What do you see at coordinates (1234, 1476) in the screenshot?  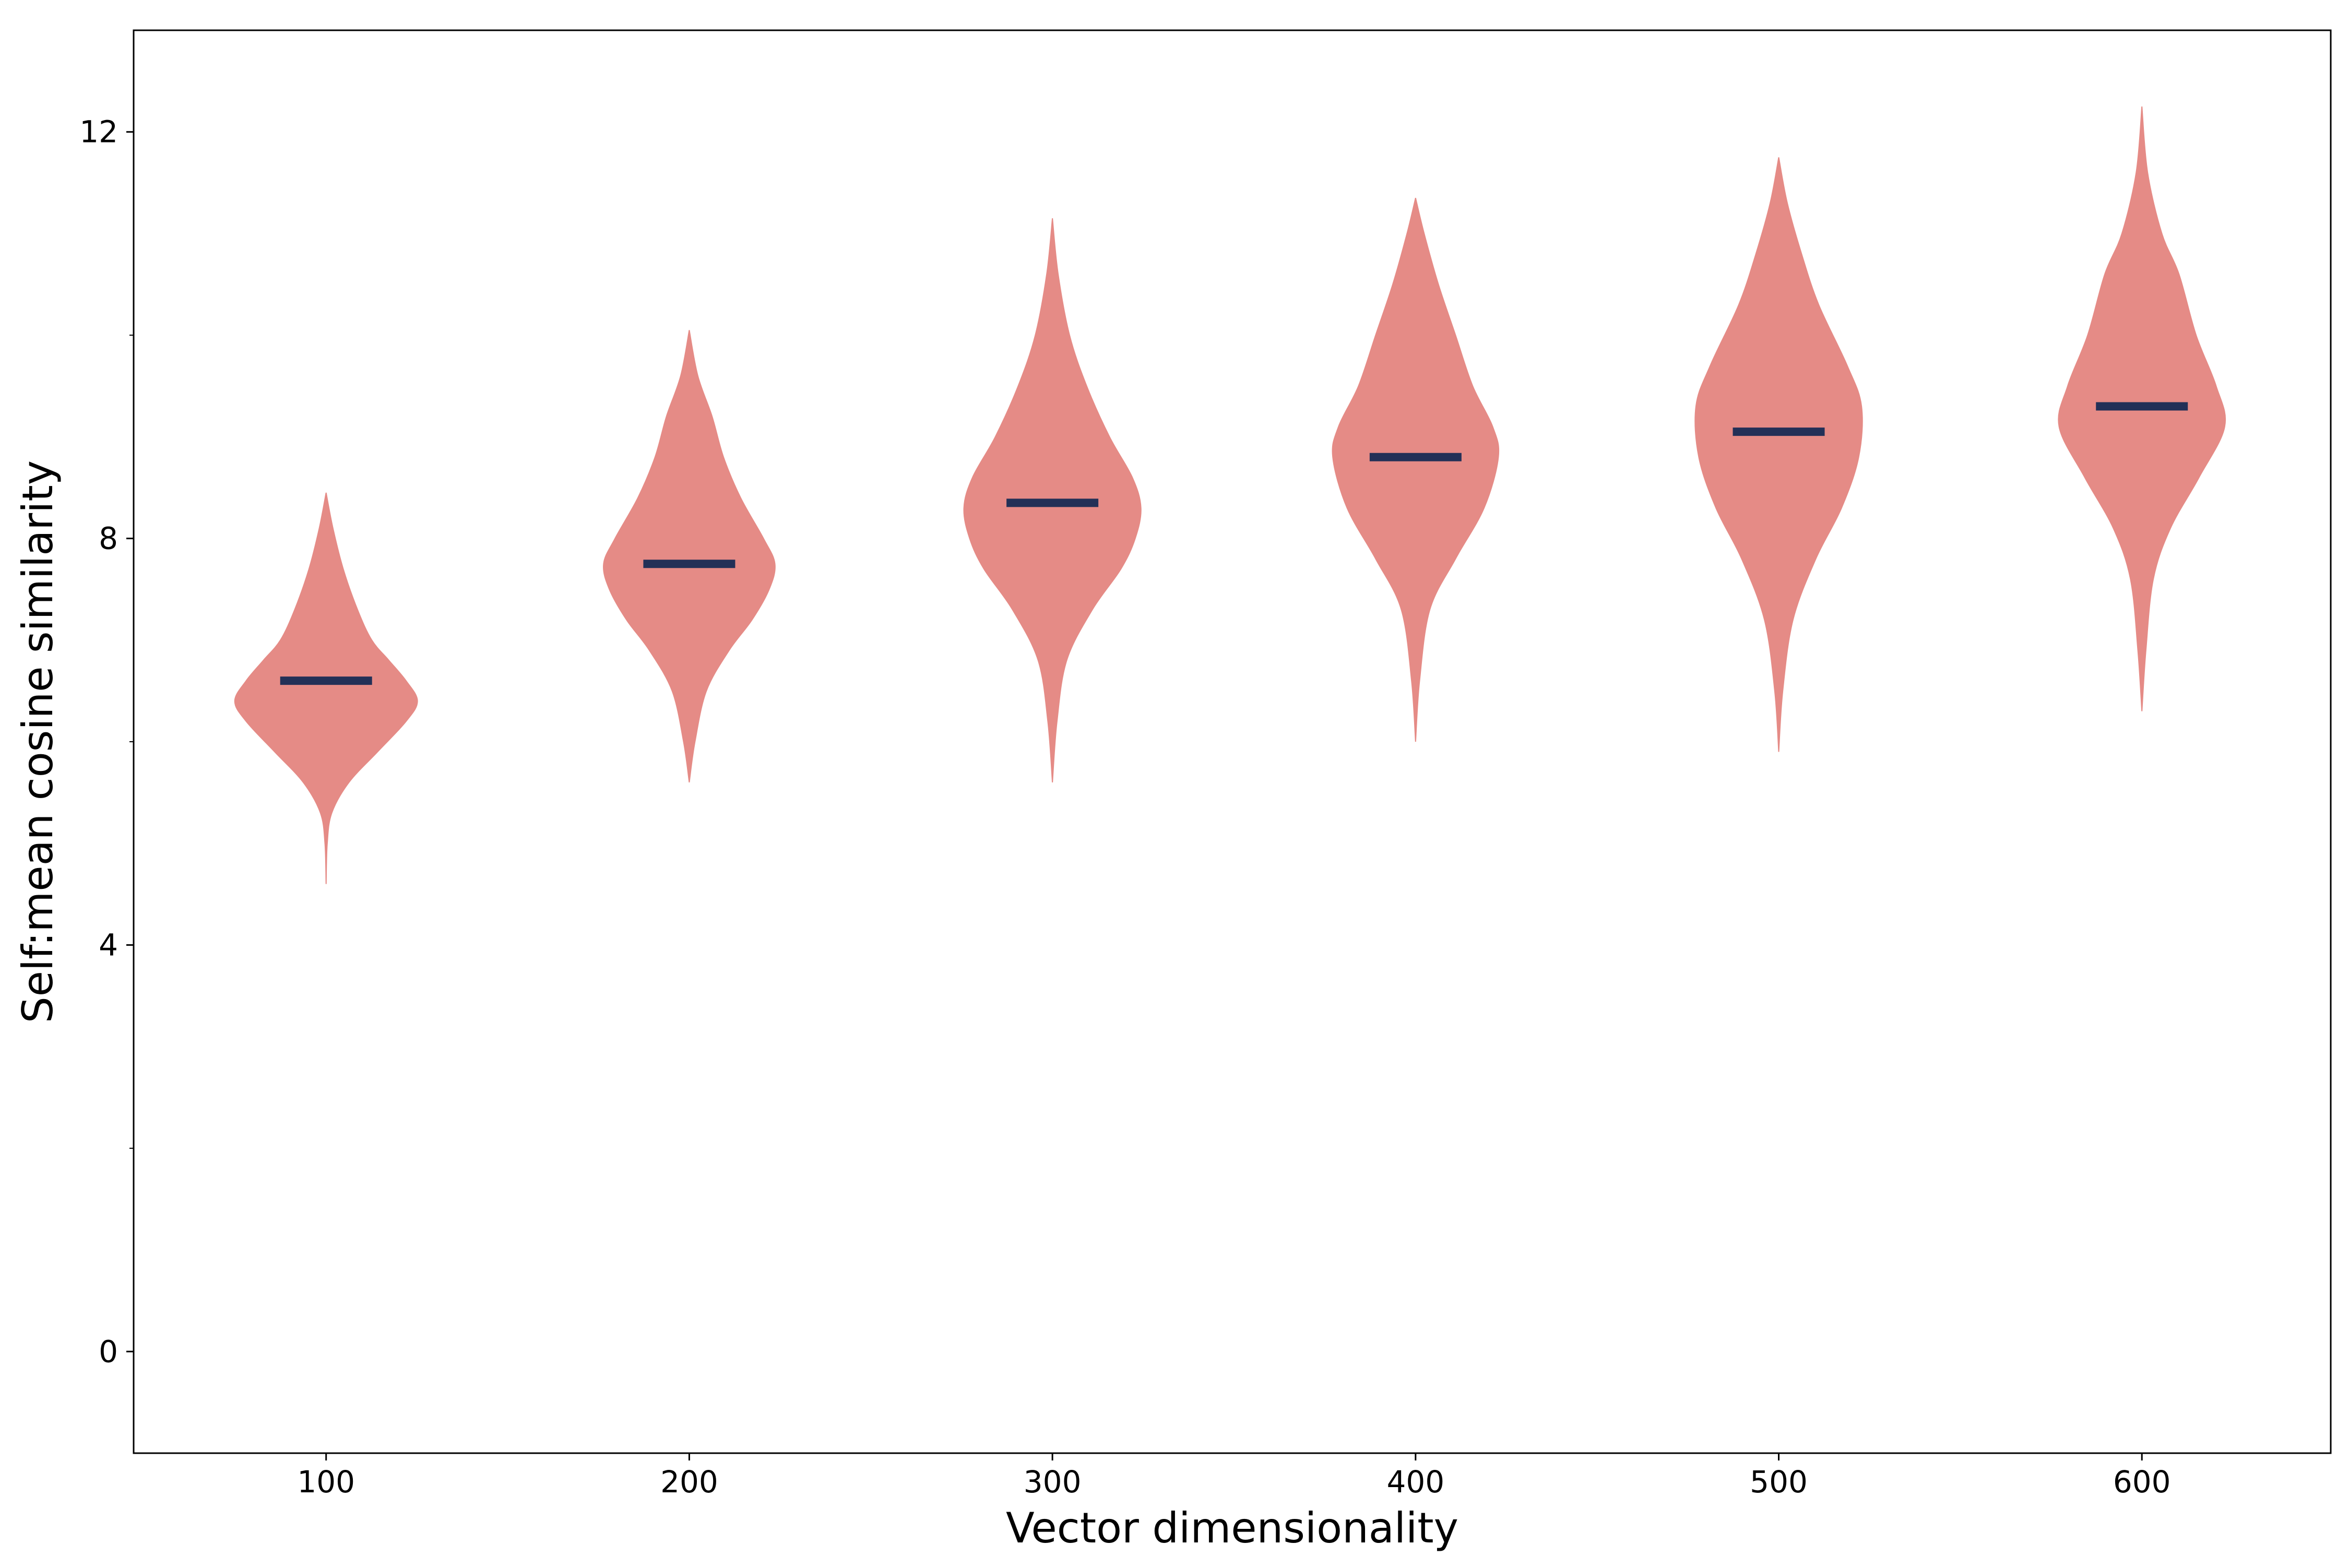 I see `x-axis: 100 200 300 400 500 600` at bounding box center [1234, 1476].